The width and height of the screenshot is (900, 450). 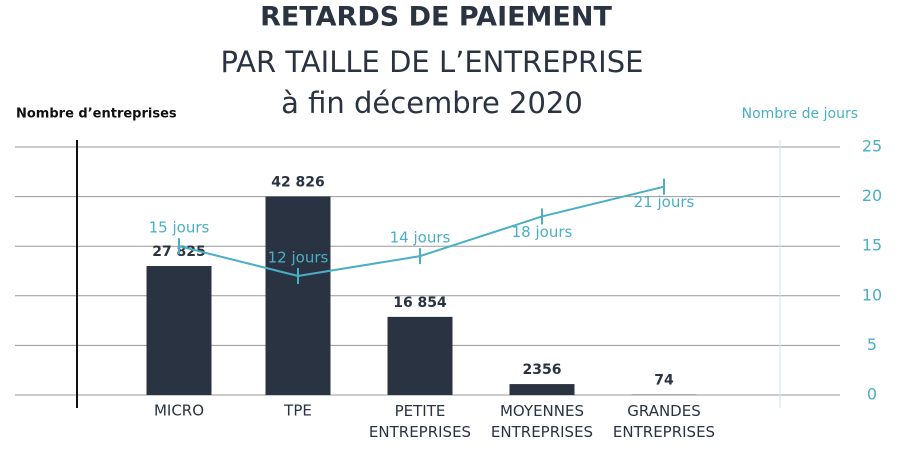 I want to click on line-value-label: 18 jours, so click(x=542, y=232).